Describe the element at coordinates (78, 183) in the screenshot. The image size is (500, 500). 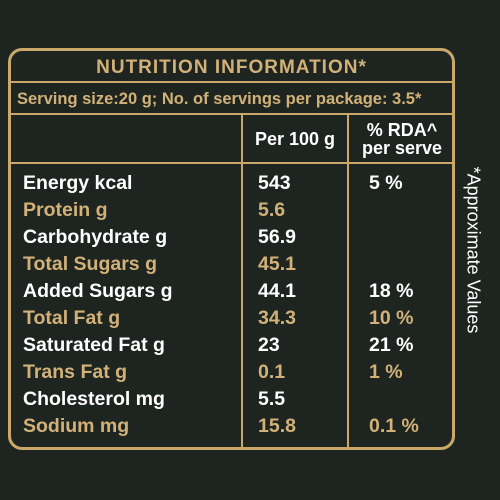
I see `nutrient-name: Energy kcal` at that location.